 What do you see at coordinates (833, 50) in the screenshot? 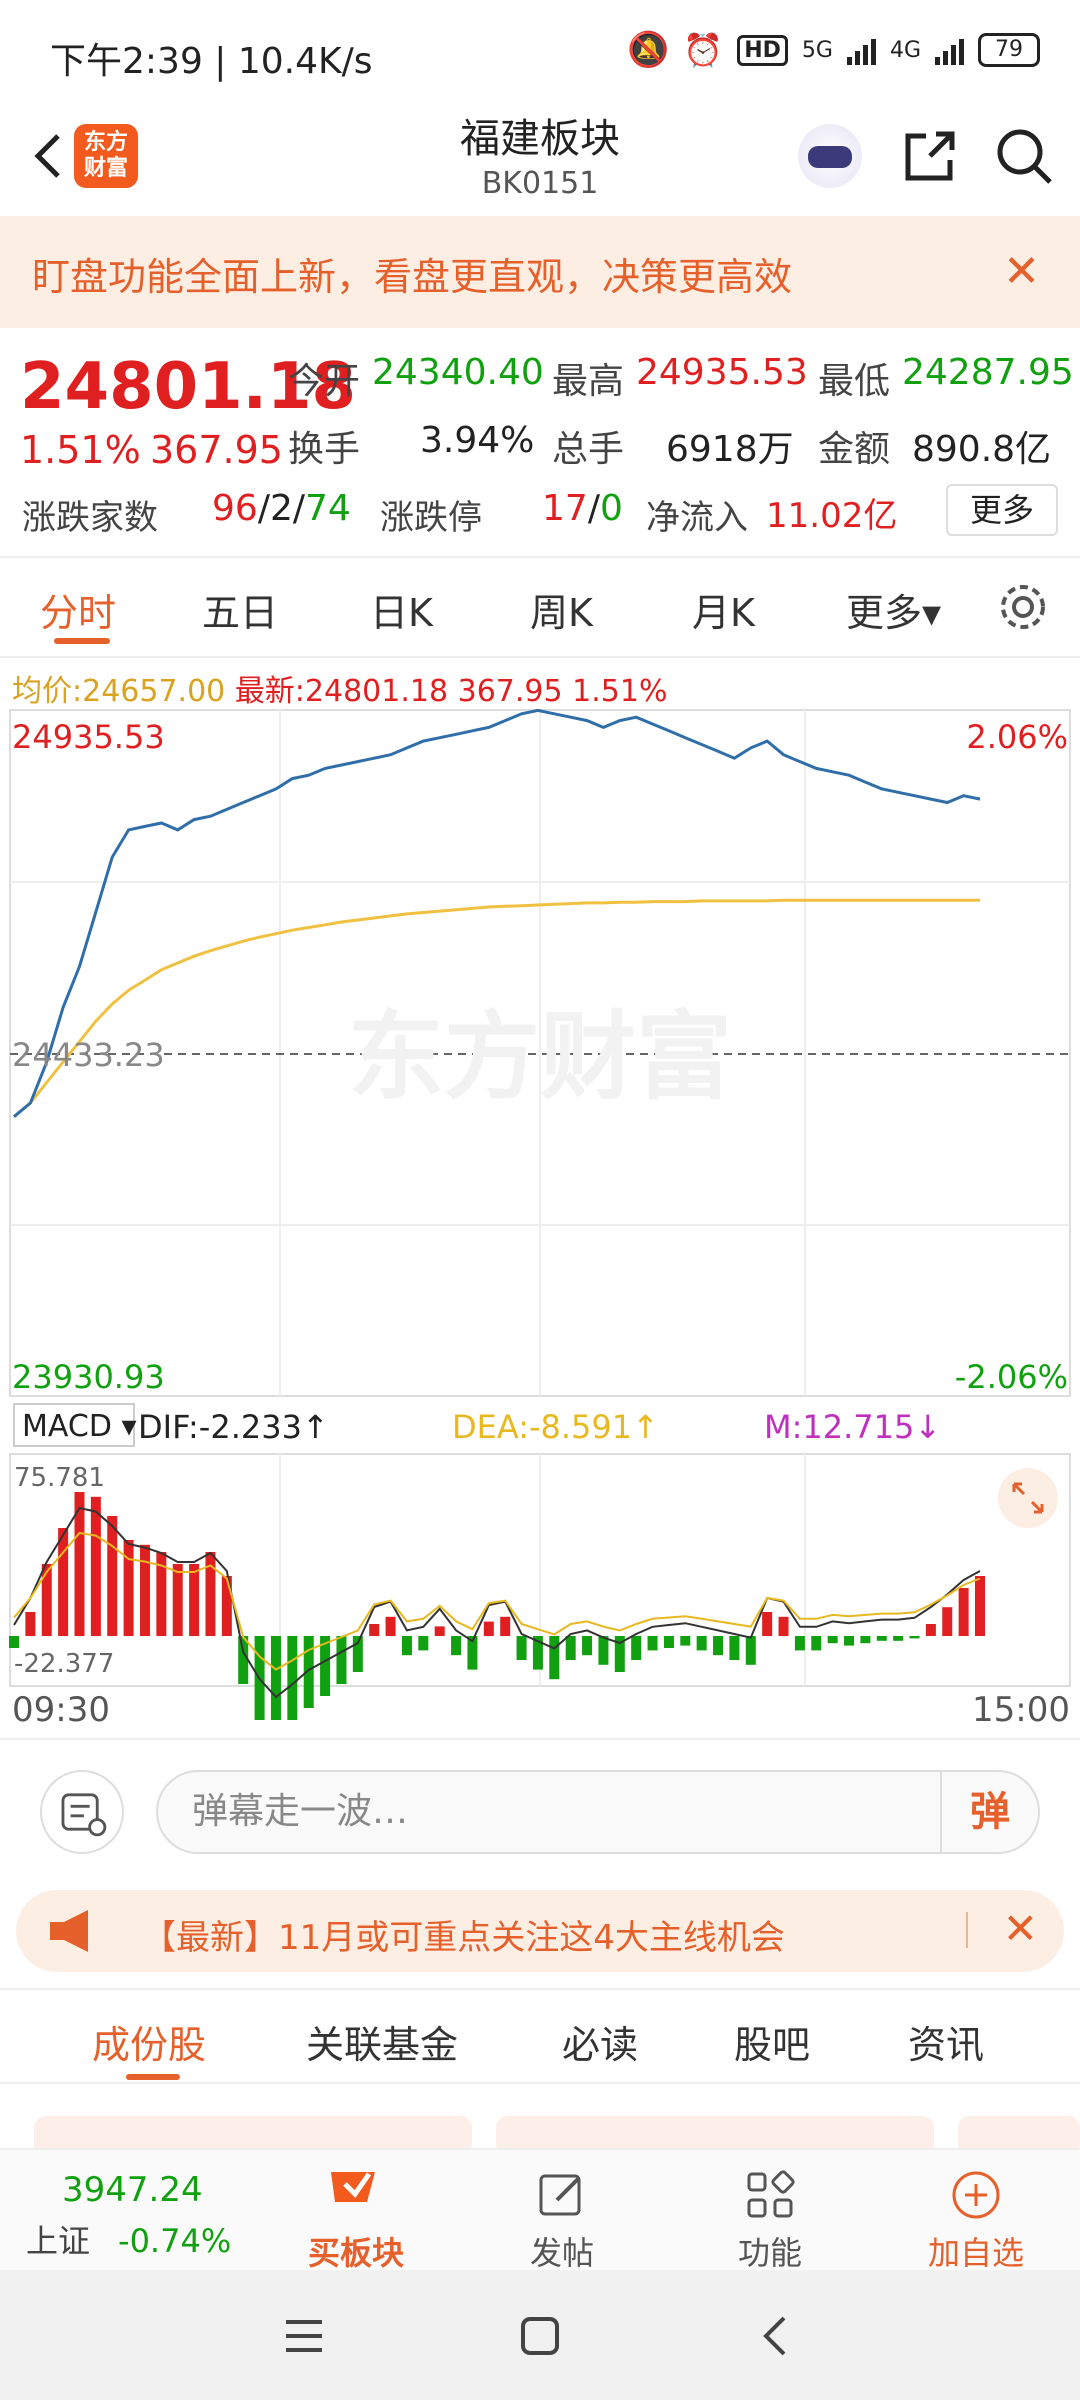
I see `status-icons: 🔕 ⏰ HD 5G 4G 79` at bounding box center [833, 50].